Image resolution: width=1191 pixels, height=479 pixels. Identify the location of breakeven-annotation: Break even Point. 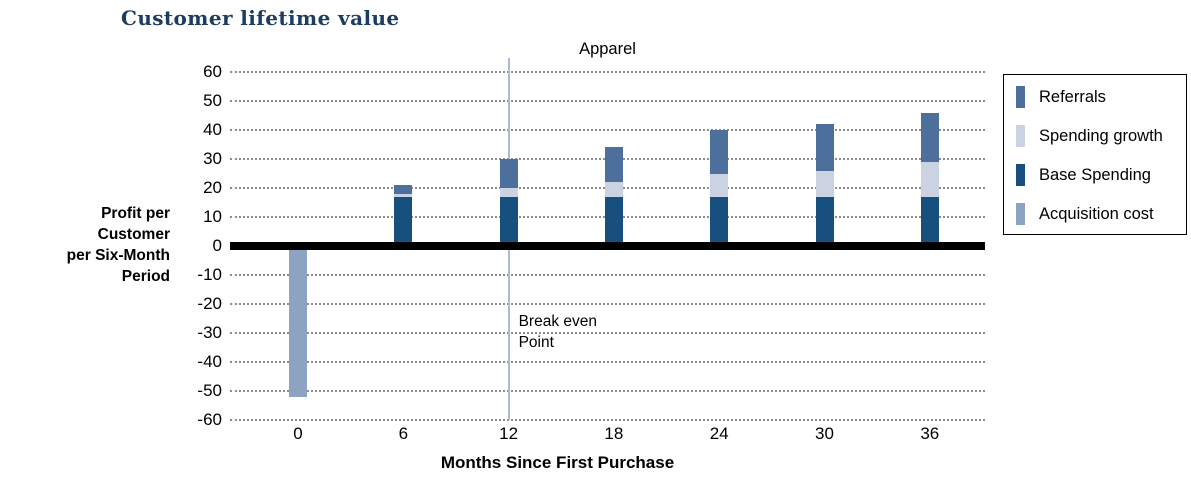
(558, 332).